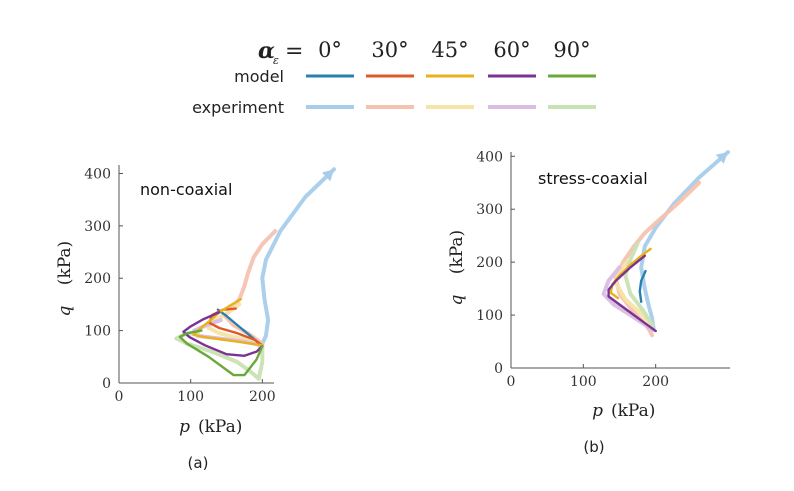 The height and width of the screenshot is (491, 794). Describe the element at coordinates (389, 50) in the screenshot. I see `legend-angle-label: 30°` at that location.